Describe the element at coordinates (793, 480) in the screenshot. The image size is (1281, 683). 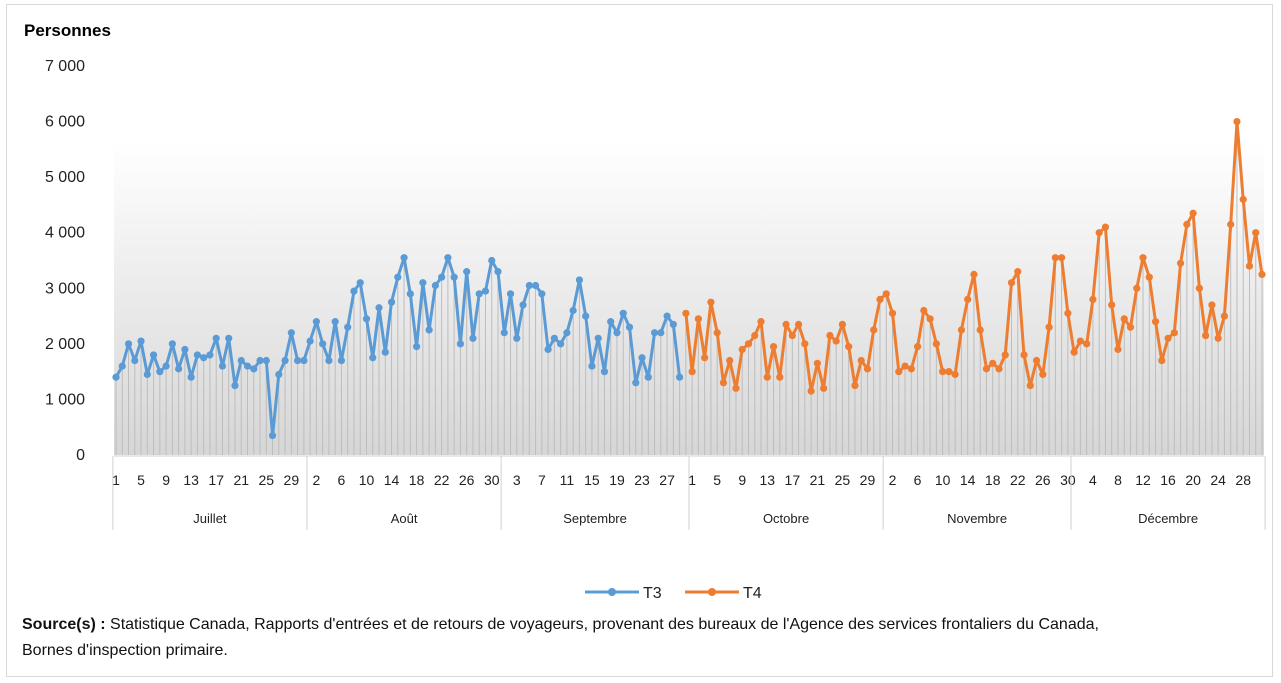
I see `x-tick-label: 17` at that location.